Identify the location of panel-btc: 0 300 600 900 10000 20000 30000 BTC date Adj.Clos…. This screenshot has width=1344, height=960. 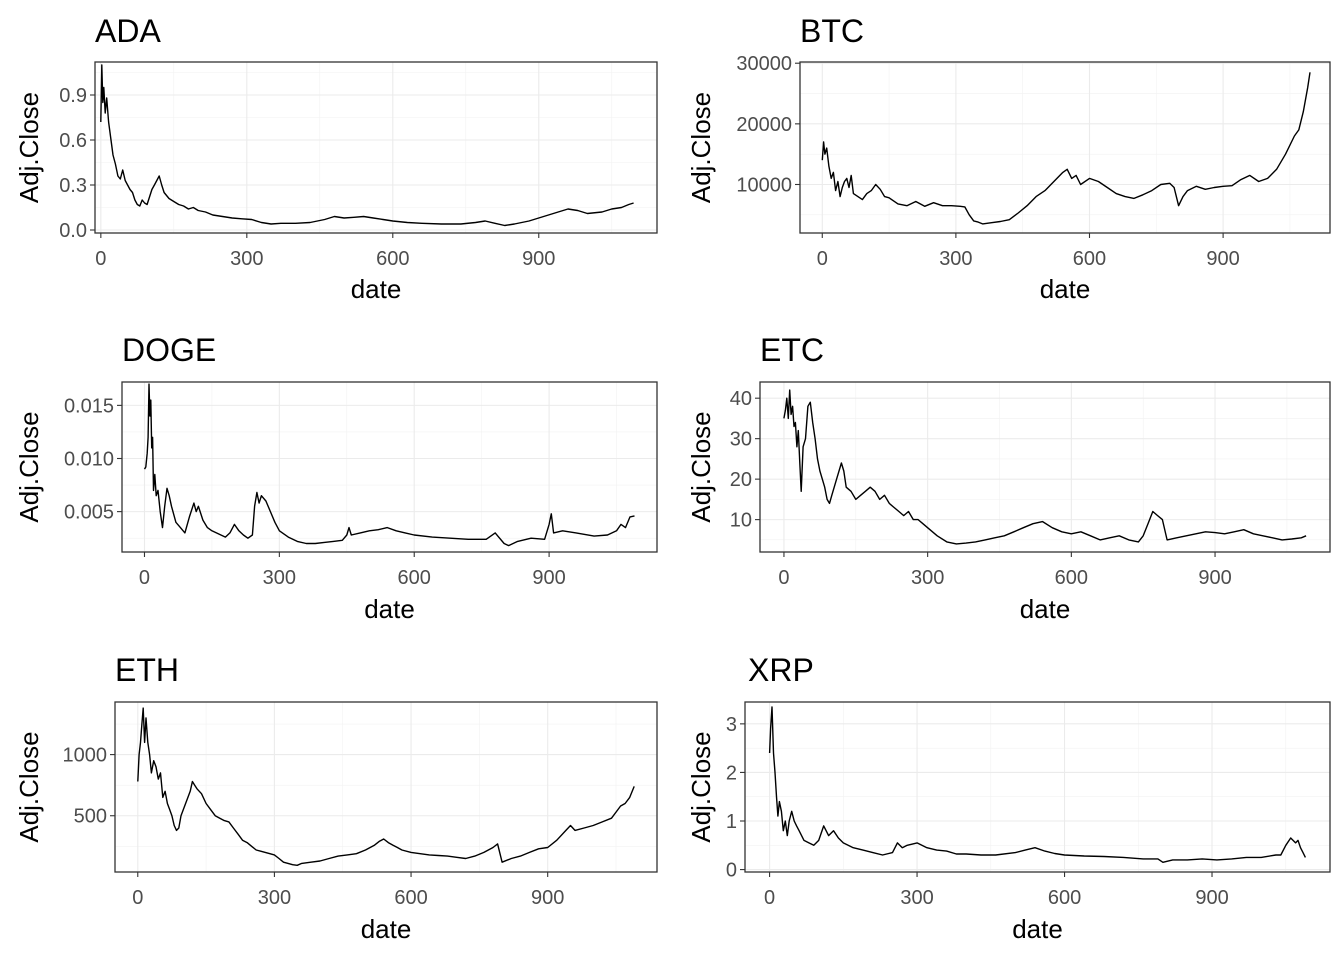
(1008, 158).